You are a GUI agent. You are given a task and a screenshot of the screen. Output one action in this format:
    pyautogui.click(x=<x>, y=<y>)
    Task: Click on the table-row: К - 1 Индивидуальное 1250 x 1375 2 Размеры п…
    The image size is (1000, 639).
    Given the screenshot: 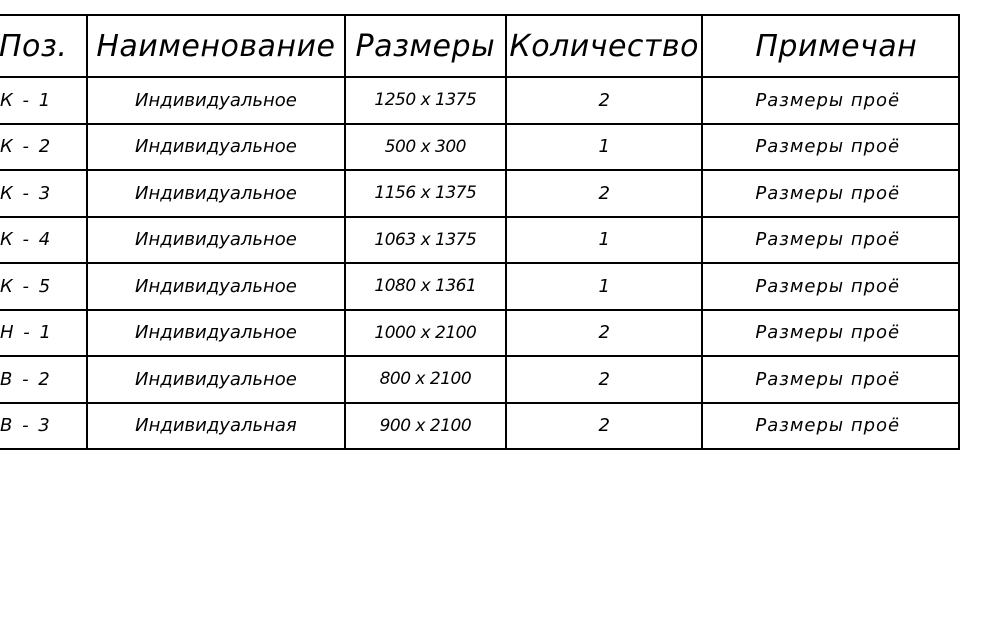 What is the action you would take?
    pyautogui.click(x=480, y=100)
    